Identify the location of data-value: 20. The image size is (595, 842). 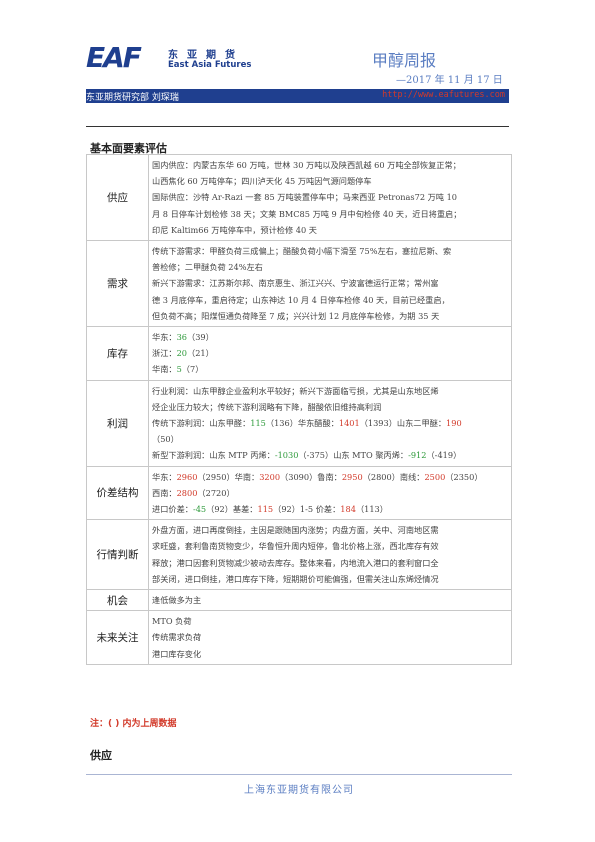
(181, 353).